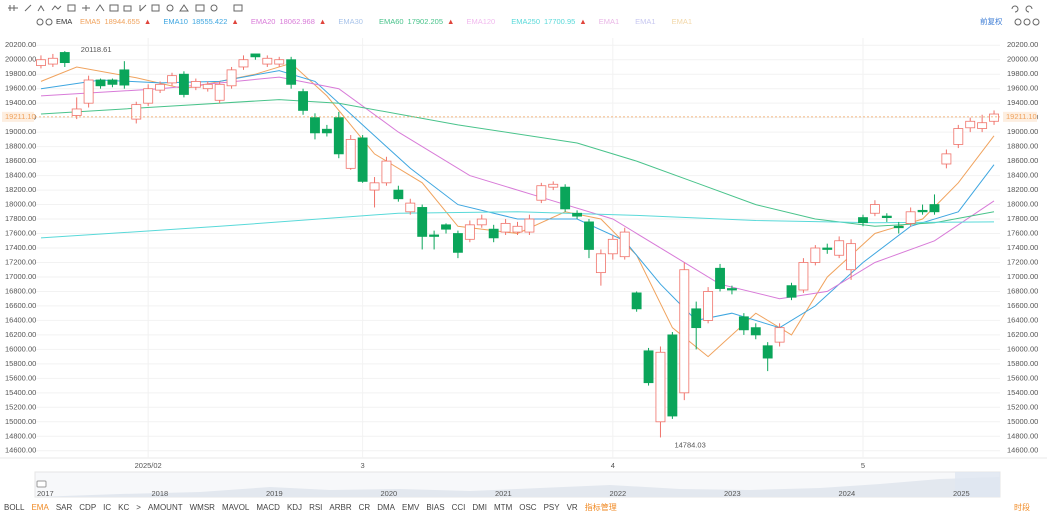  Describe the element at coordinates (480, 21) in the screenshot. I see `legend-inactive: EMA120` at that location.